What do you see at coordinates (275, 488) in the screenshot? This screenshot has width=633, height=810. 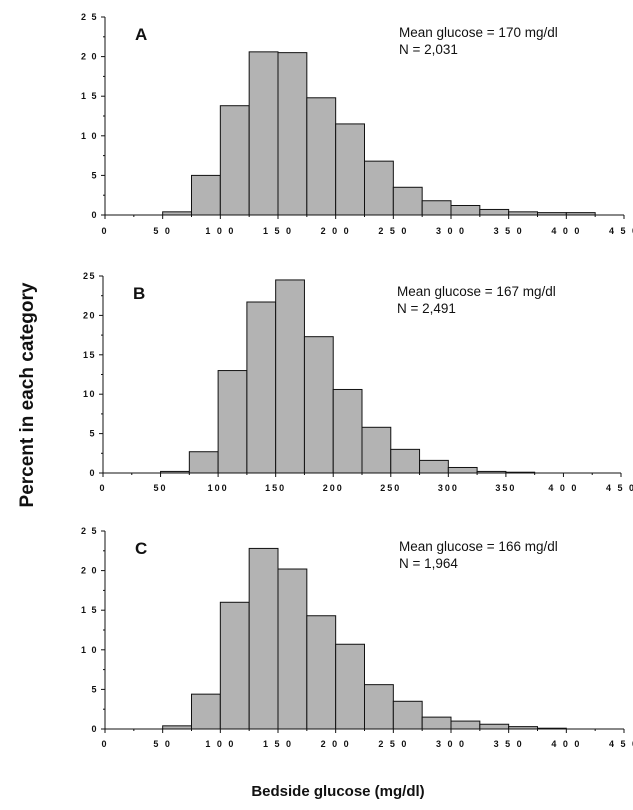 I see `x-tick-label: 150` at bounding box center [275, 488].